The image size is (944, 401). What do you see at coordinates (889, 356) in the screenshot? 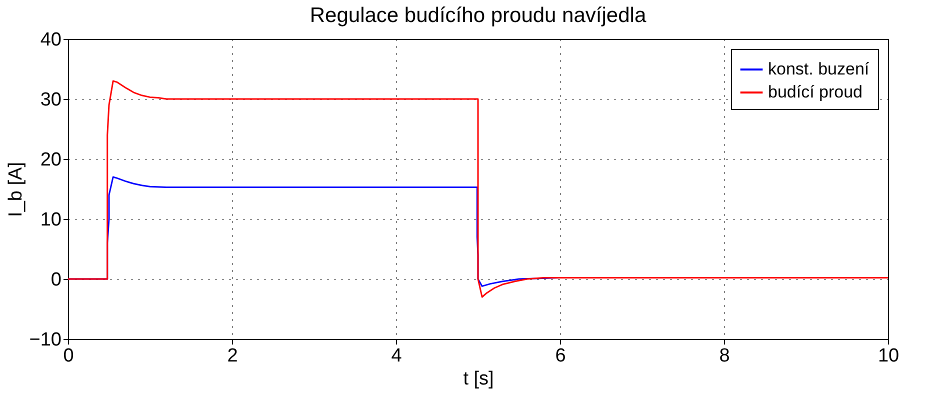
I see `x-tick-label: 10` at bounding box center [889, 356].